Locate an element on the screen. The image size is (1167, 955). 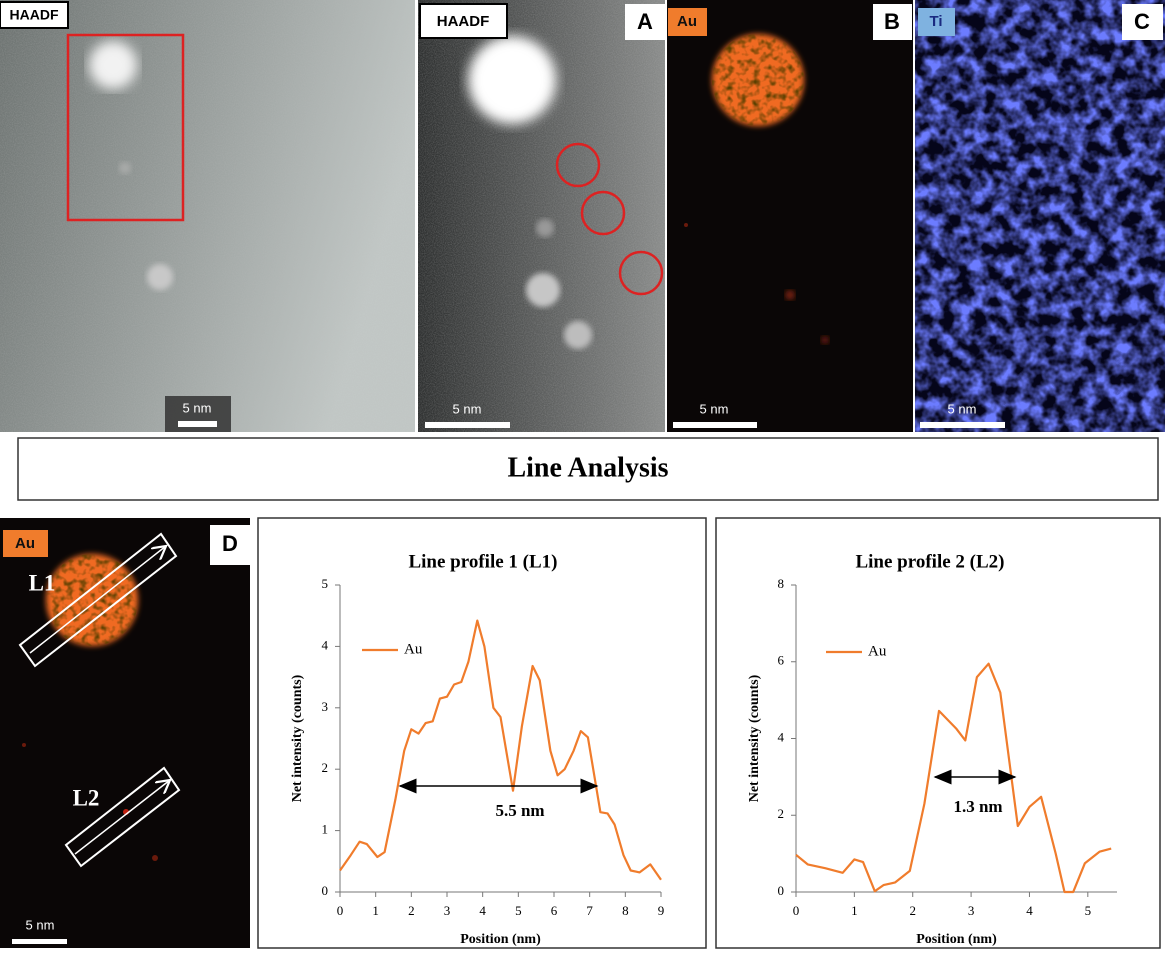
line-label: L2 is located at coordinates (86, 797).